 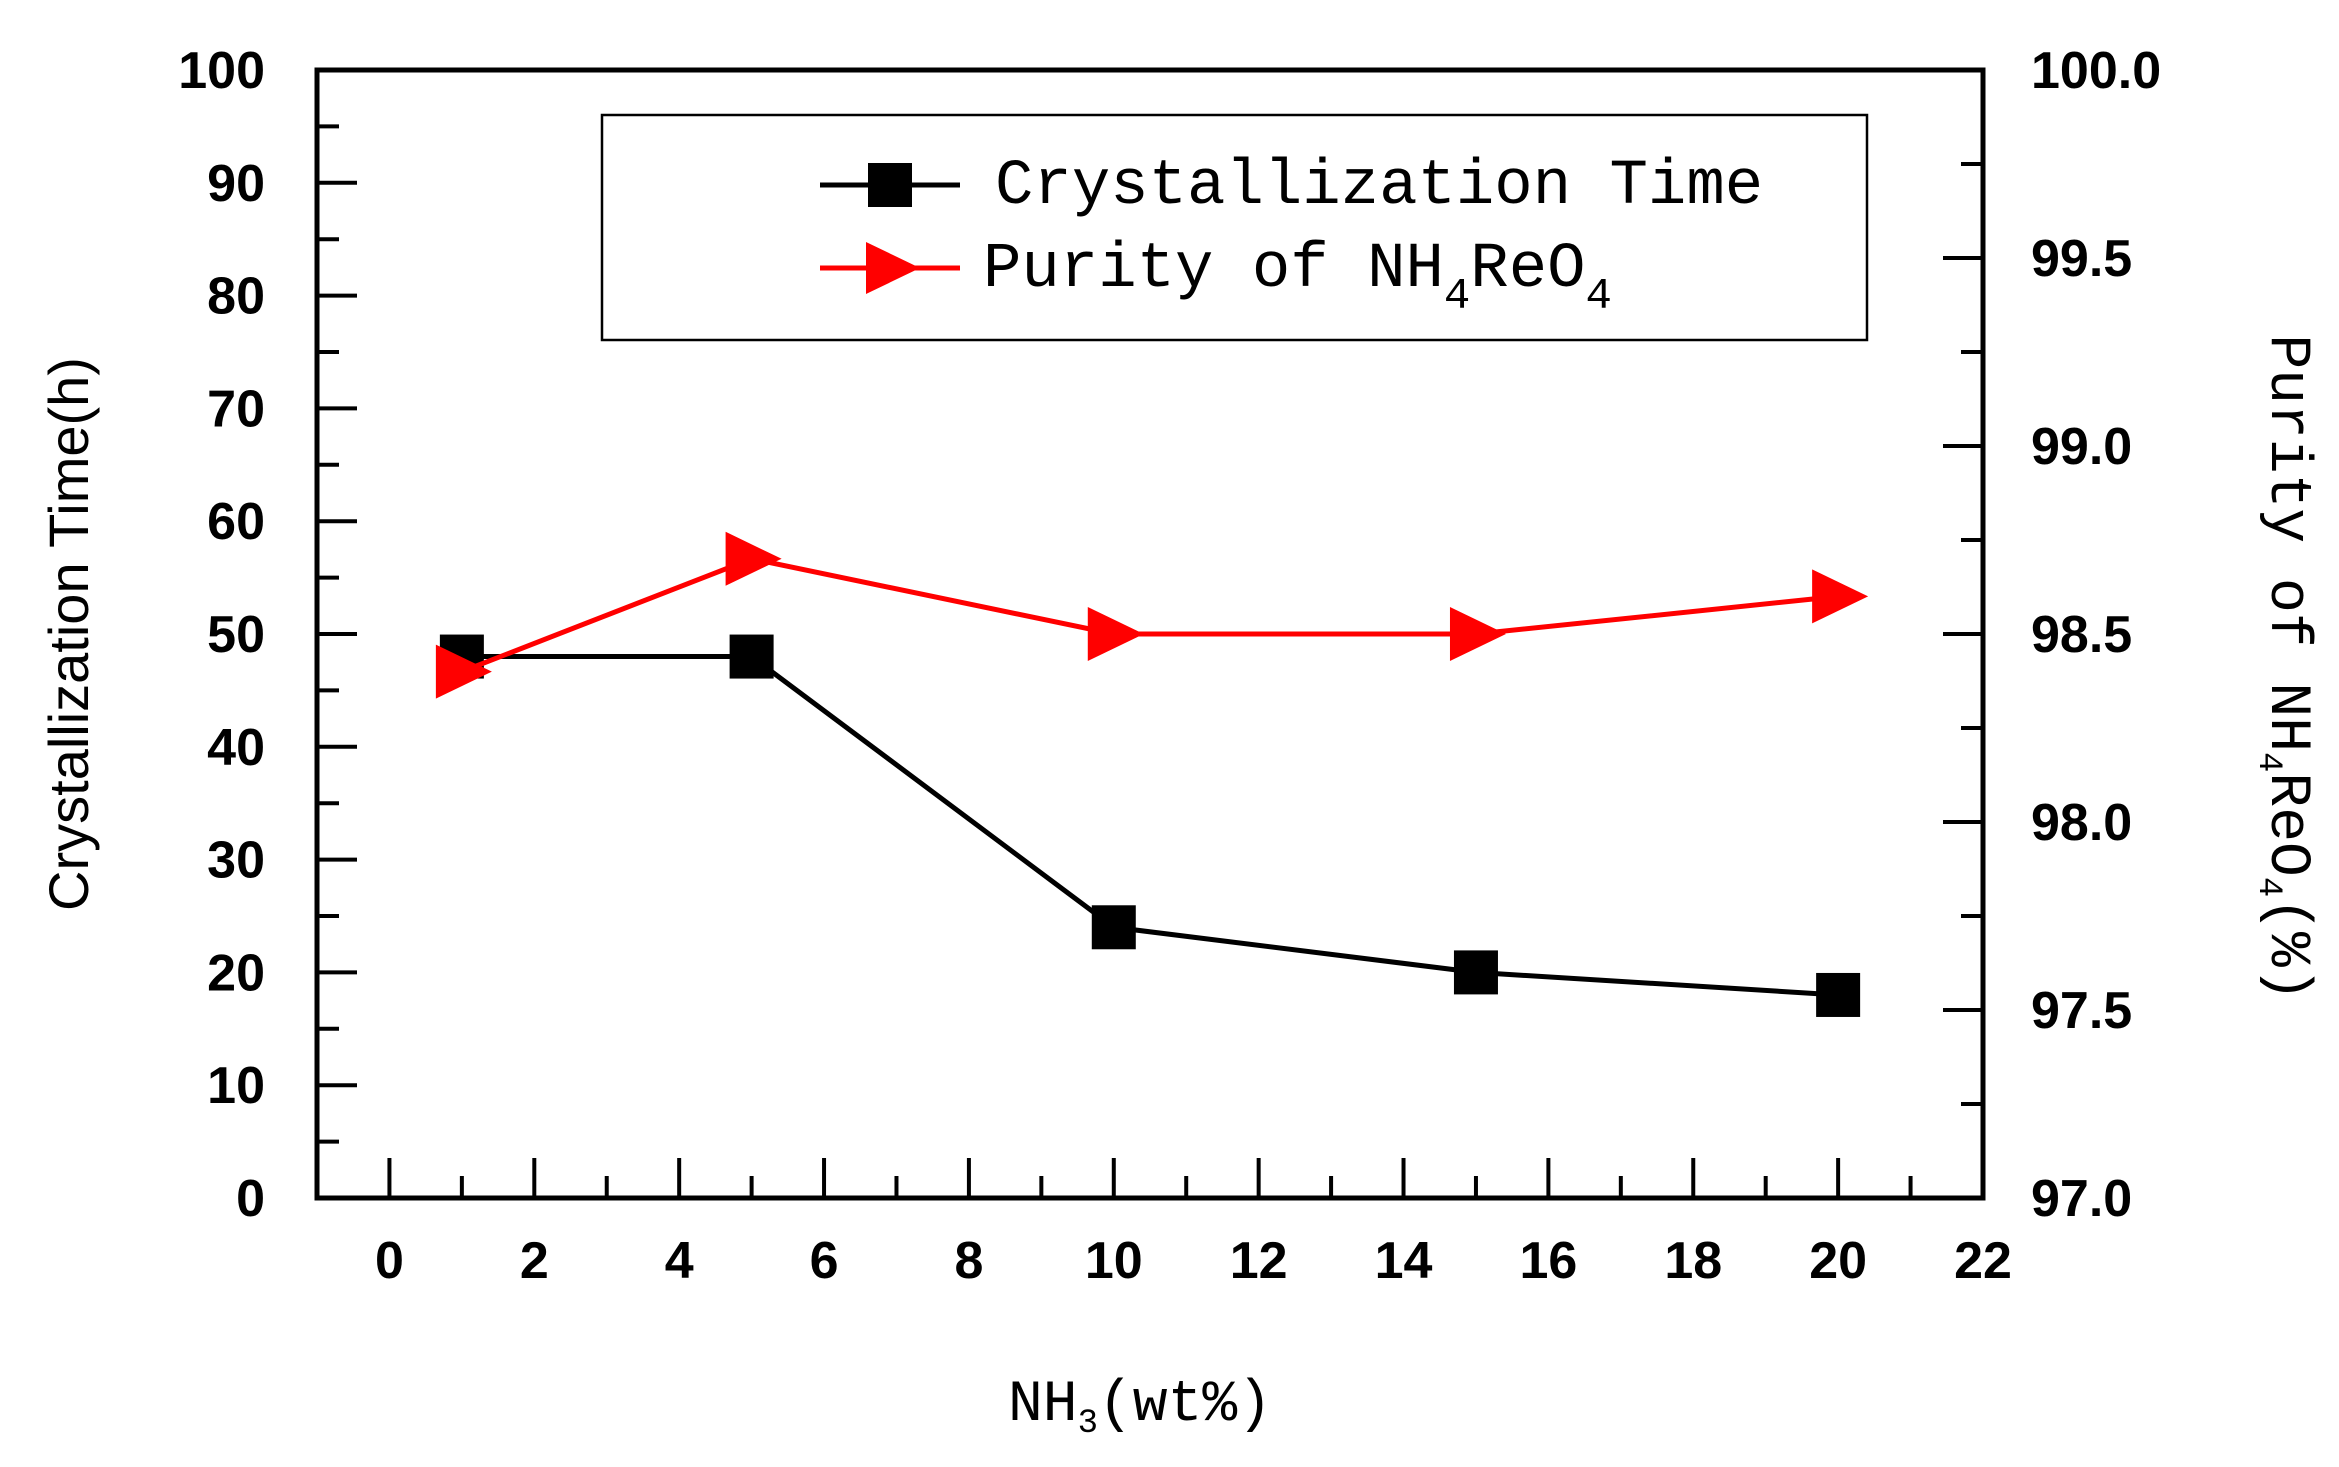 I want to click on y-right-tick-label: 99.0, so click(x=2081, y=447).